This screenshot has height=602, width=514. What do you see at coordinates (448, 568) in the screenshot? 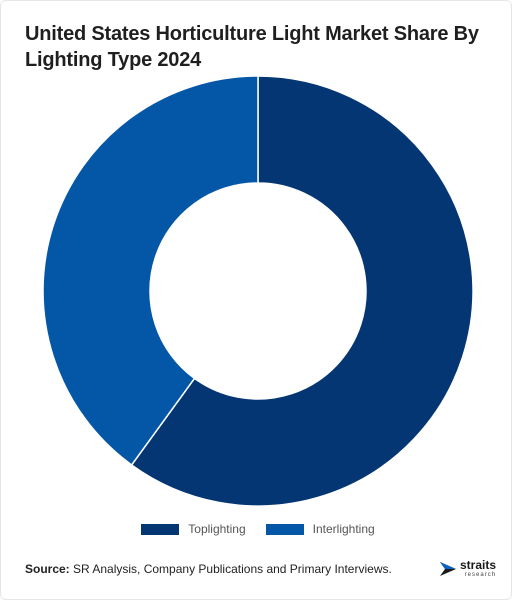
I see `straits-logo-icon` at bounding box center [448, 568].